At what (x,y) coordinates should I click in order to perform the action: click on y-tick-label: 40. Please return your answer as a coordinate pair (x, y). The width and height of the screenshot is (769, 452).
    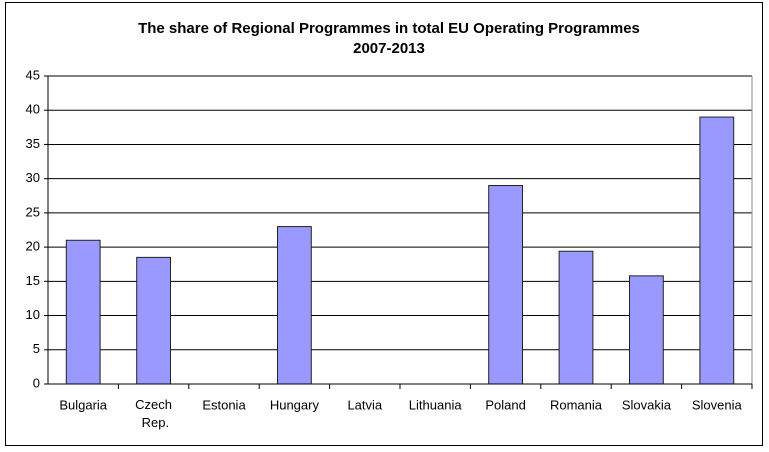
    Looking at the image, I should click on (33, 109).